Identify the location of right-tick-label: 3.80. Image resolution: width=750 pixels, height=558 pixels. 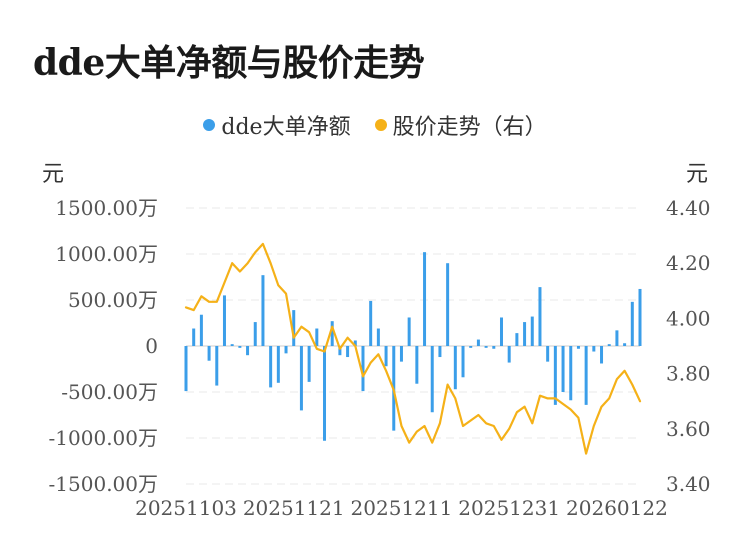
(688, 374).